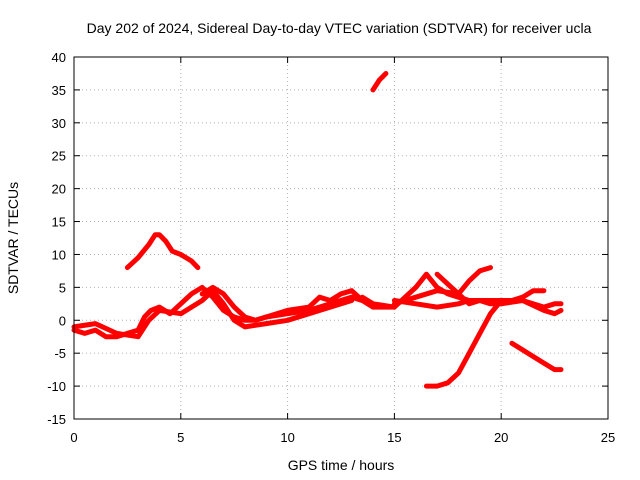 This screenshot has width=640, height=480. What do you see at coordinates (608, 437) in the screenshot?
I see `x-tick-label: 25` at bounding box center [608, 437].